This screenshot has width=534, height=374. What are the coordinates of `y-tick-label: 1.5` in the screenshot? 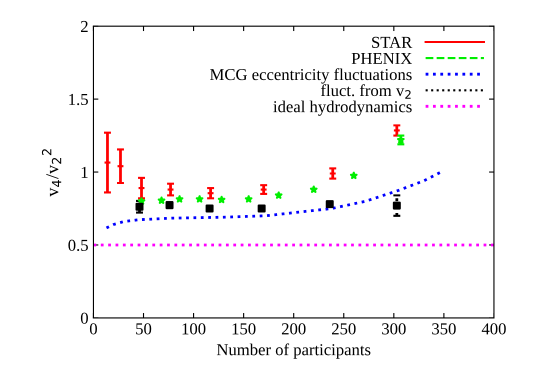 It's located at (78, 100).